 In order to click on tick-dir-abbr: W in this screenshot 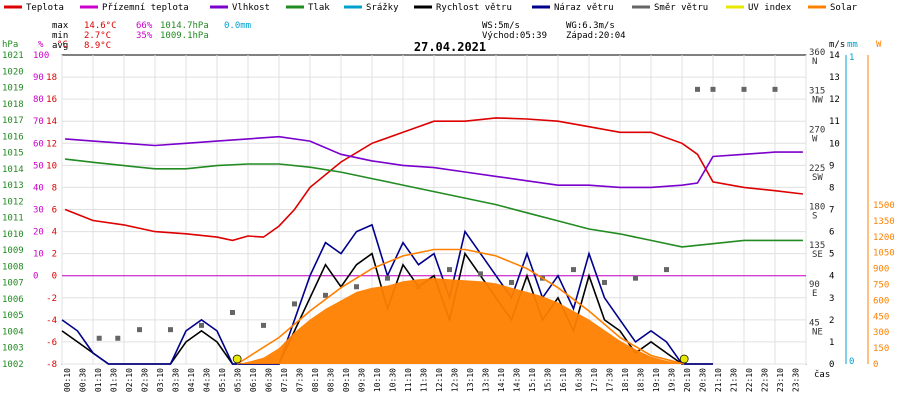, I will do `click(815, 139)`.